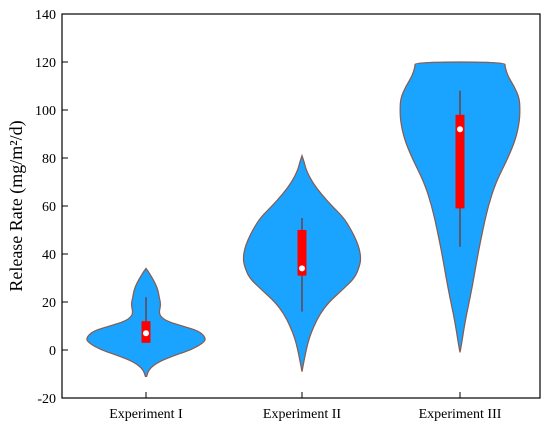 This screenshot has width=550, height=430. What do you see at coordinates (302, 414) in the screenshot?
I see `x-category-label: Experiment II` at bounding box center [302, 414].